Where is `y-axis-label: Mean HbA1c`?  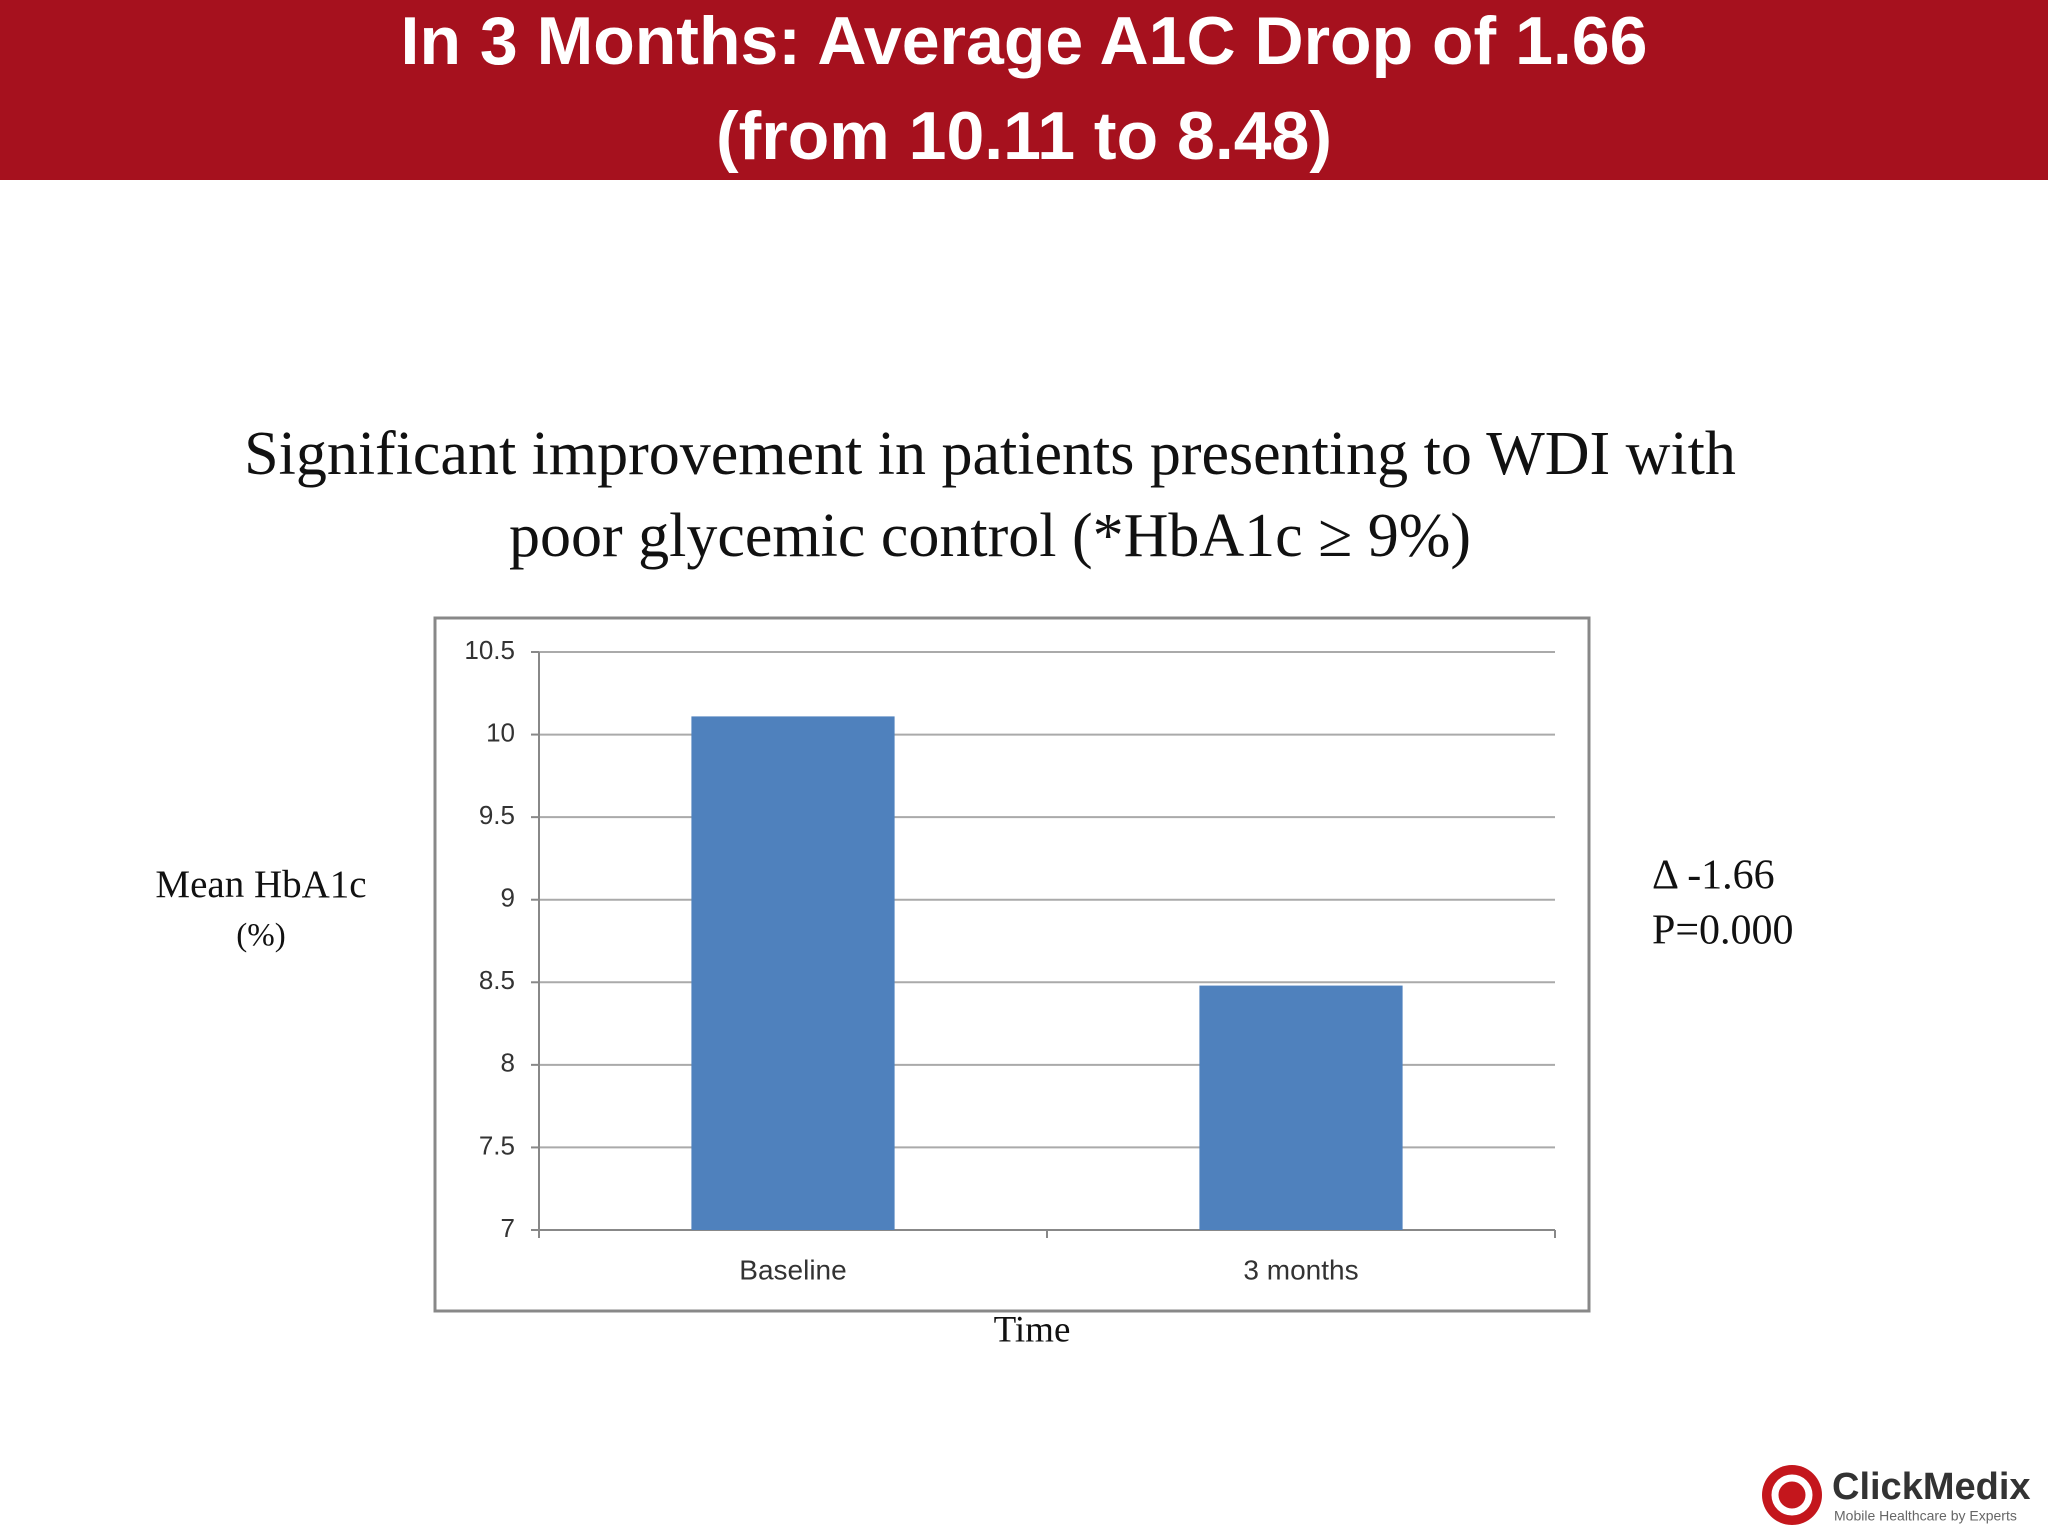
y-axis-label: Mean HbA1c is located at coordinates (260, 884).